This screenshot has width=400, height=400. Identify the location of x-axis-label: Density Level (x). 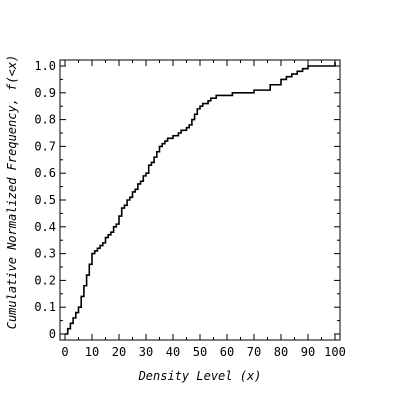
(200, 376).